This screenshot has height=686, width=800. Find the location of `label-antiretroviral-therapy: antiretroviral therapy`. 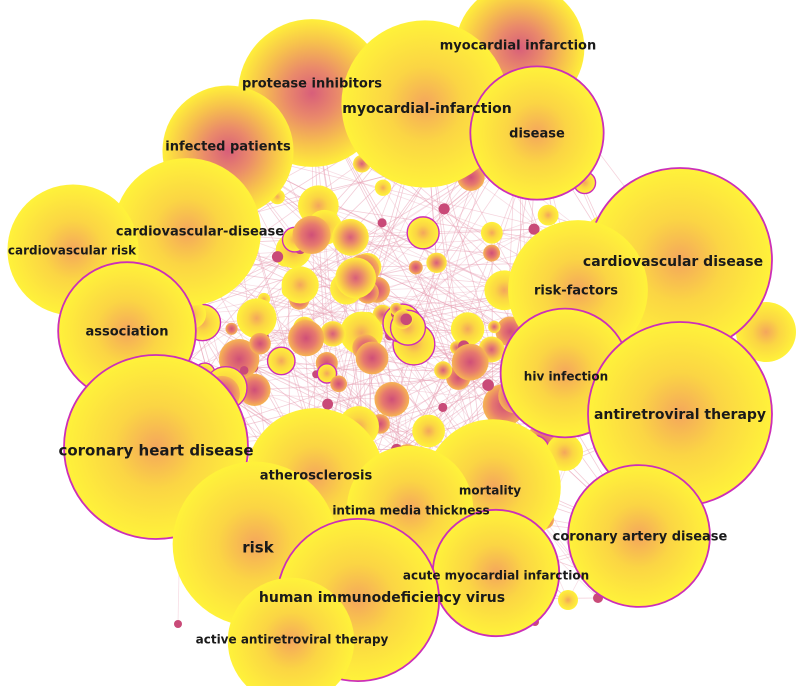

label-antiretroviral-therapy: antiretroviral therapy is located at coordinates (680, 415).